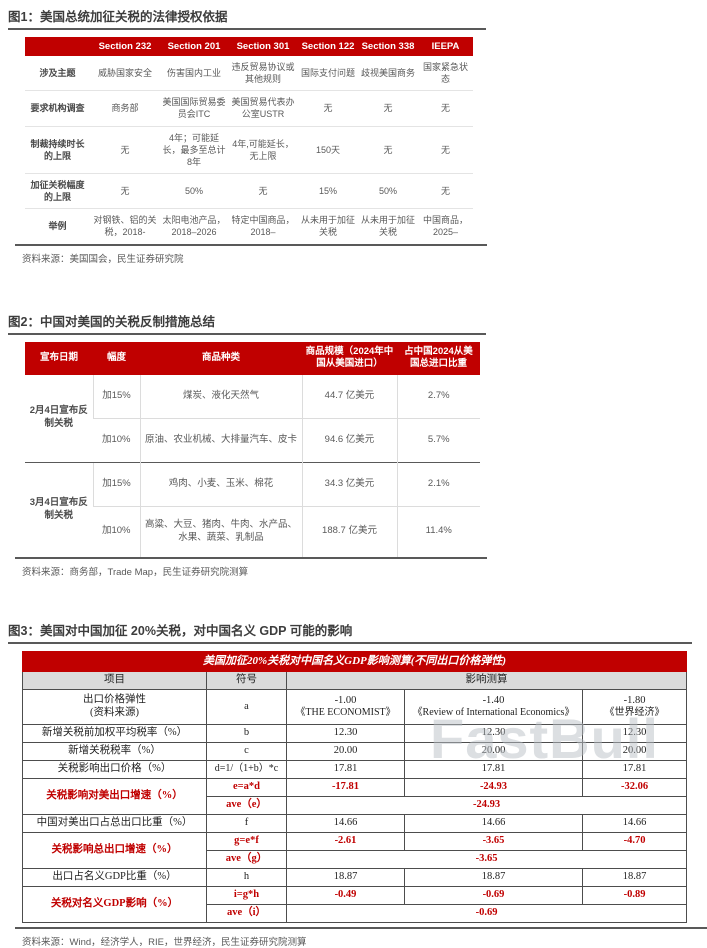  I want to click on row-label: 出口价格弹性 (资料来源), so click(114, 706).